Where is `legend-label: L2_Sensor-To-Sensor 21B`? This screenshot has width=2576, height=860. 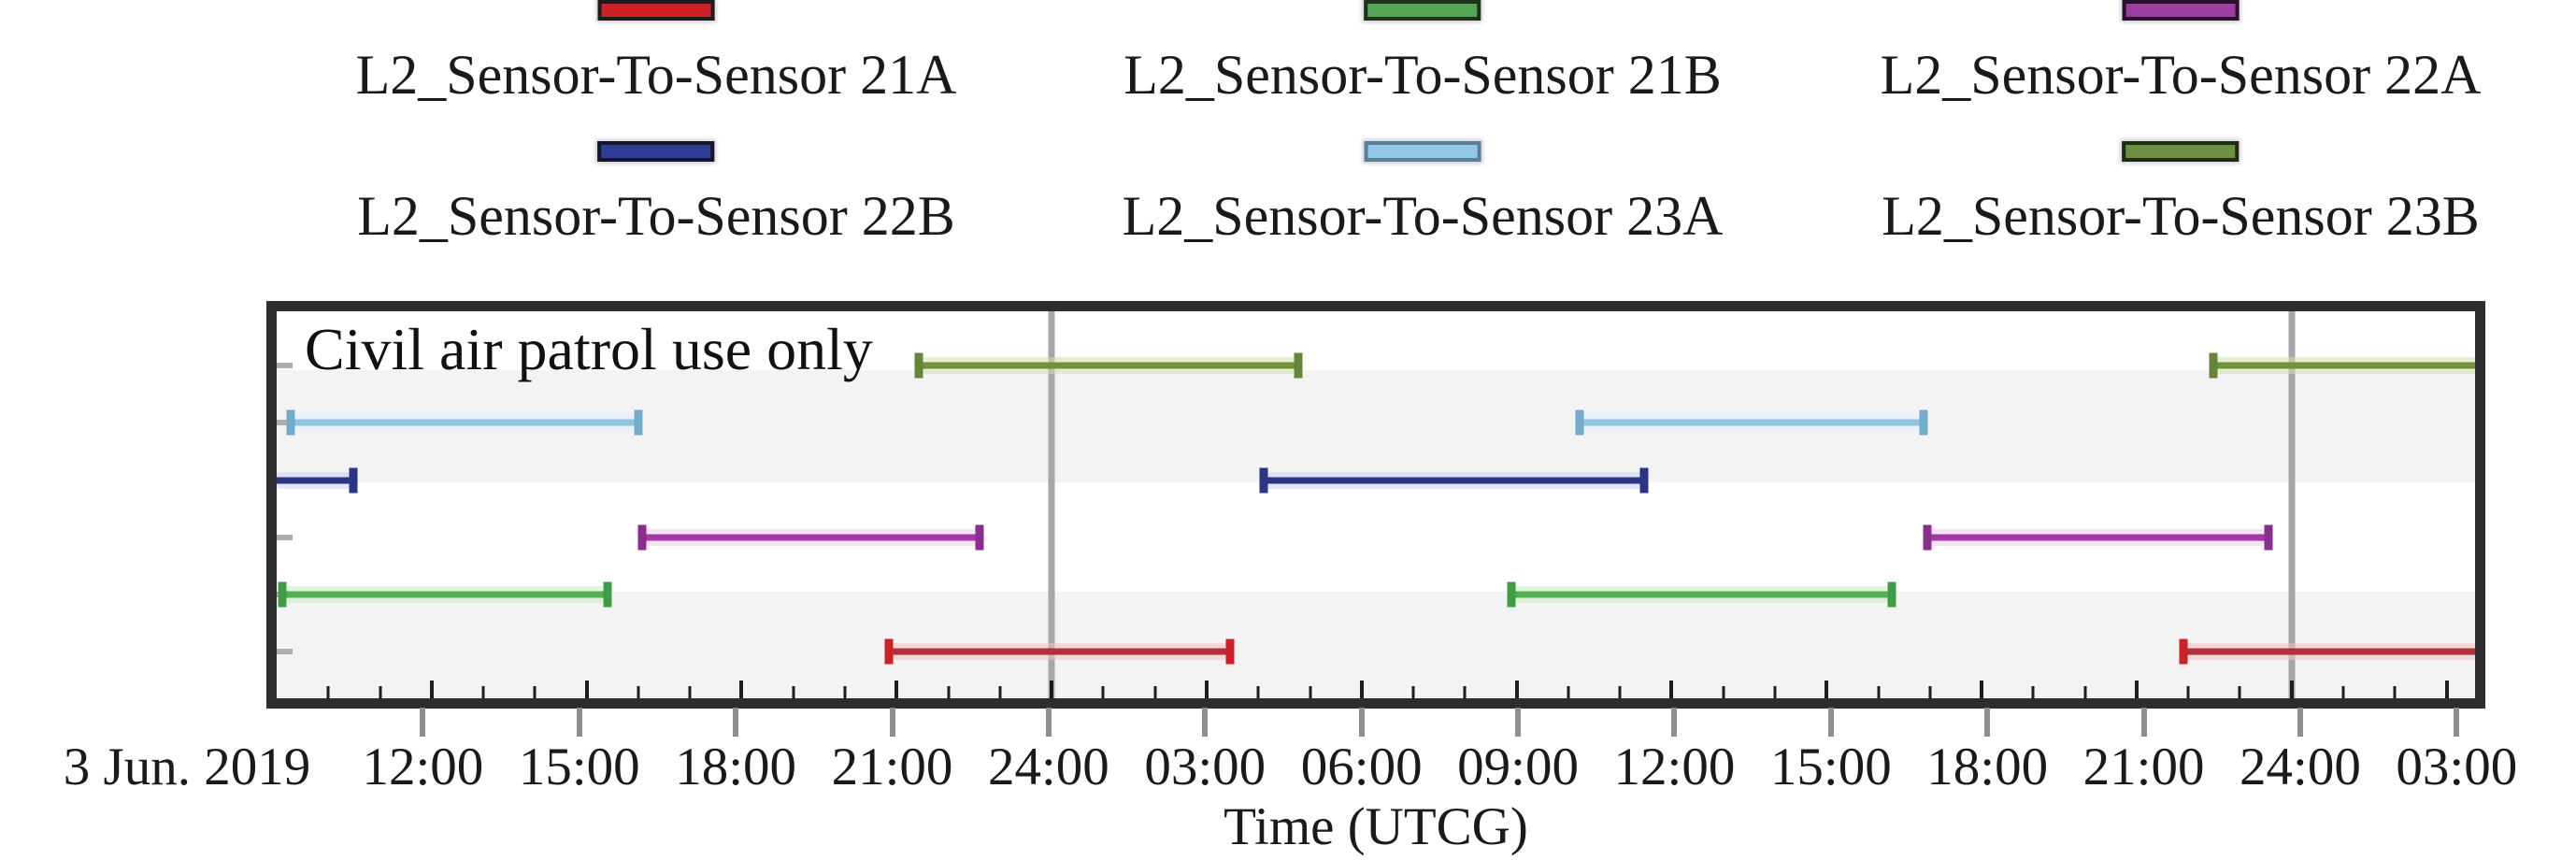 legend-label: L2_Sensor-To-Sensor 21B is located at coordinates (1422, 75).